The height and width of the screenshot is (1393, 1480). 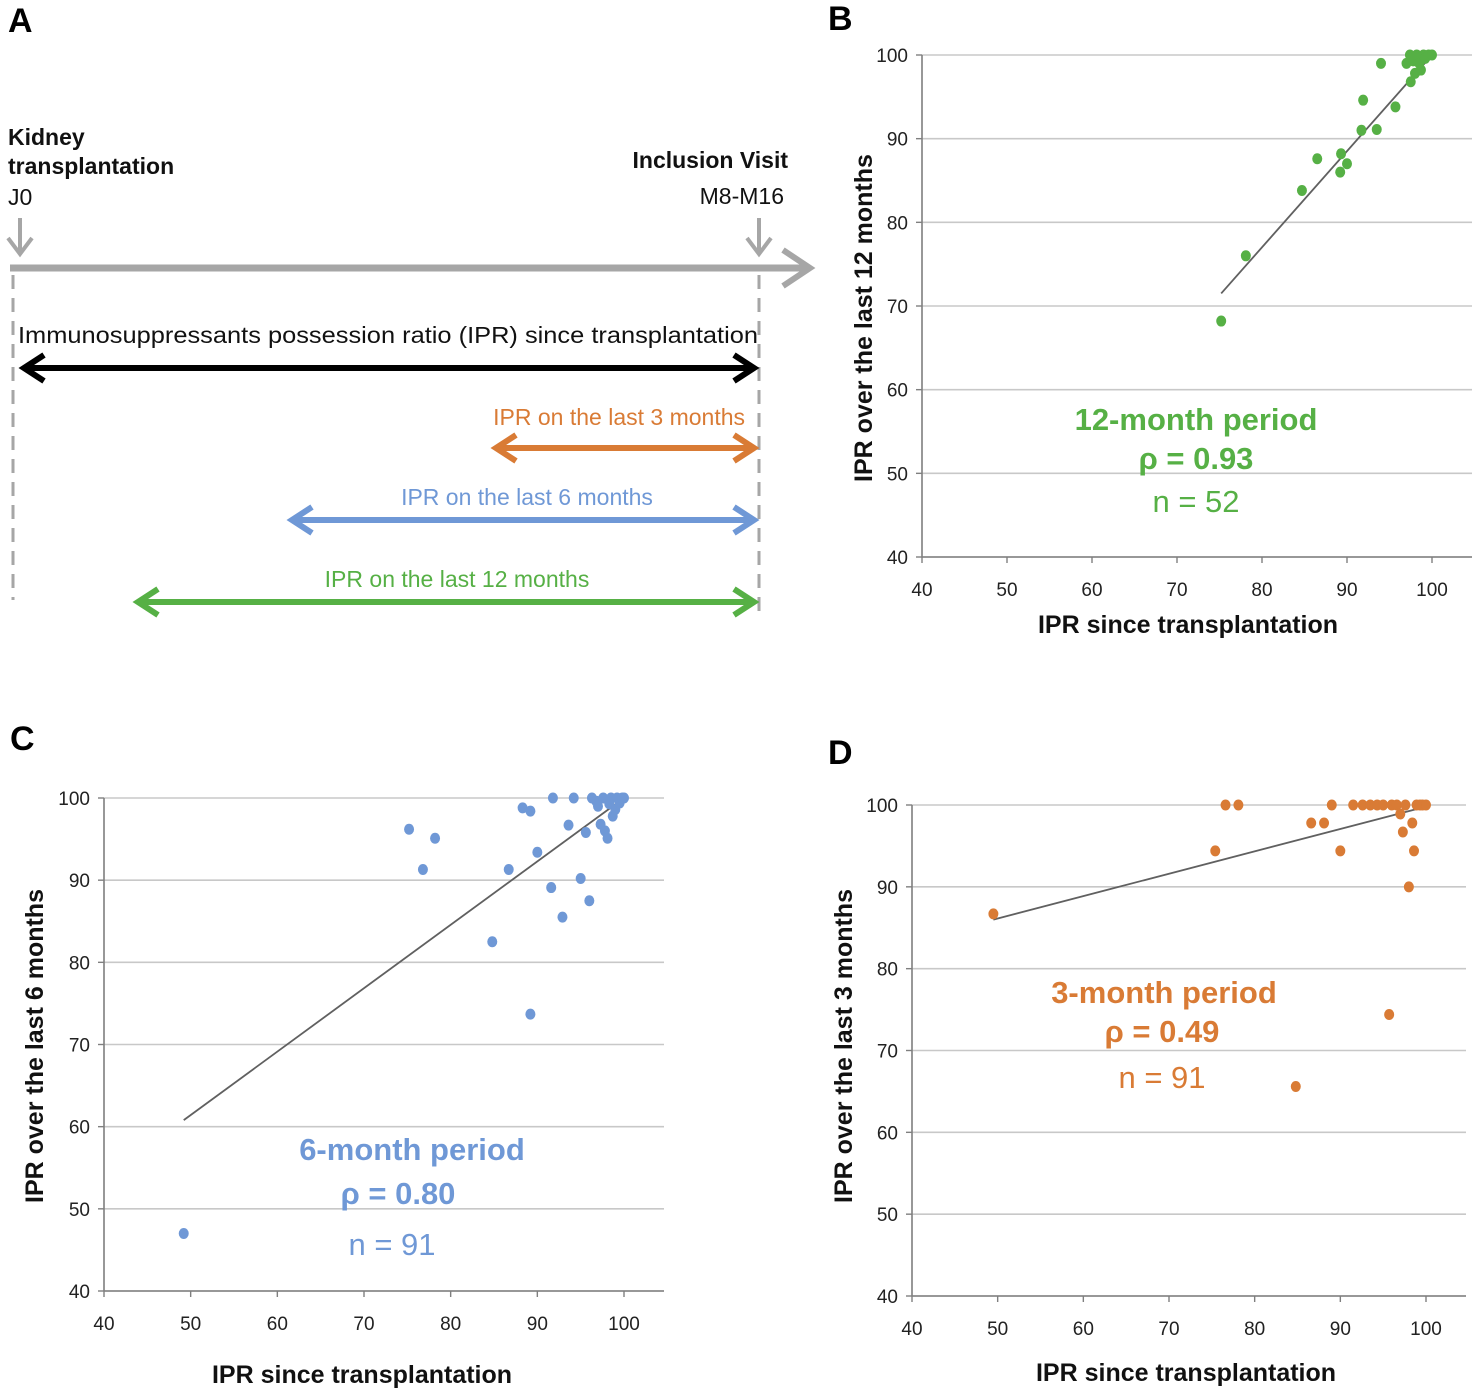 I want to click on panel-b-letter: B, so click(x=840, y=19).